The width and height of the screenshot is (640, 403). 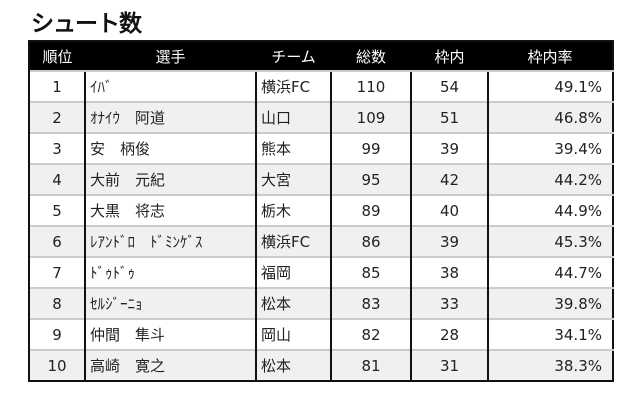 I want to click on cell-on-target-rate: 34.1%, so click(x=550, y=334).